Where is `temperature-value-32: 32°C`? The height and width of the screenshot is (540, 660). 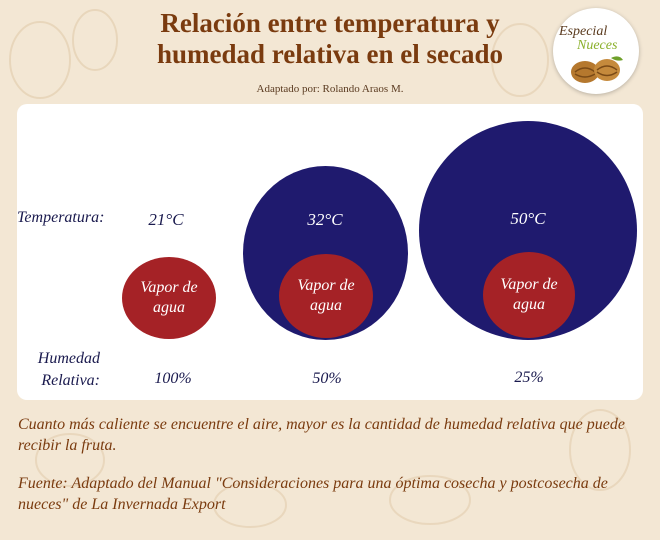 temperature-value-32: 32°C is located at coordinates (325, 219).